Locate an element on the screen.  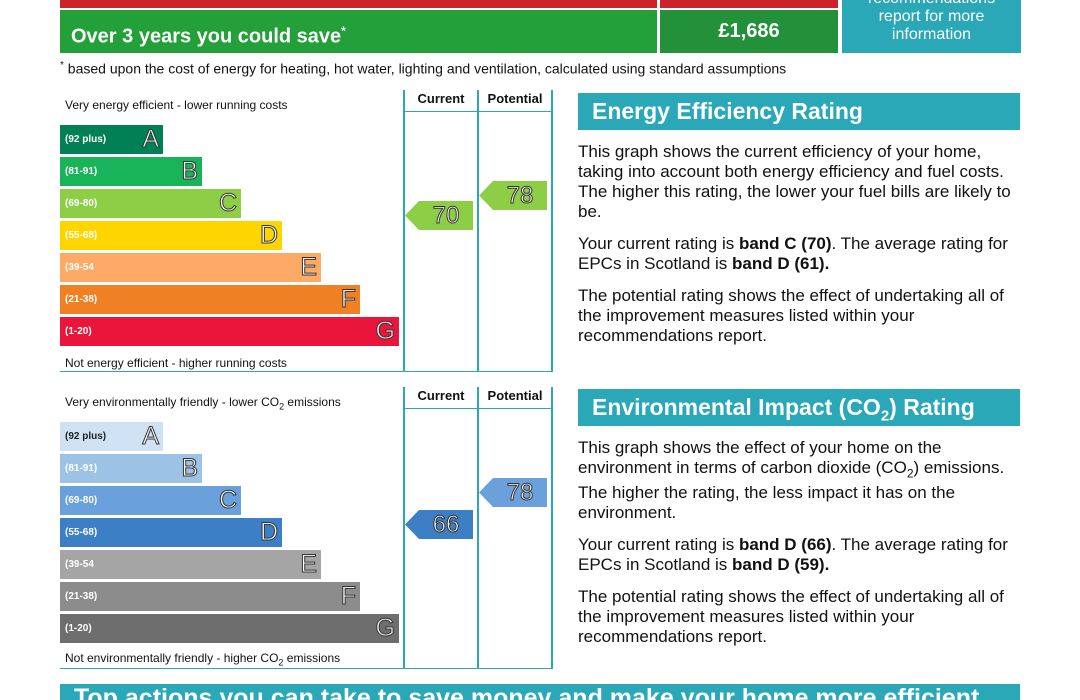
savings-row: Over 3 years you could save* £1,686 is located at coordinates (449, 31).